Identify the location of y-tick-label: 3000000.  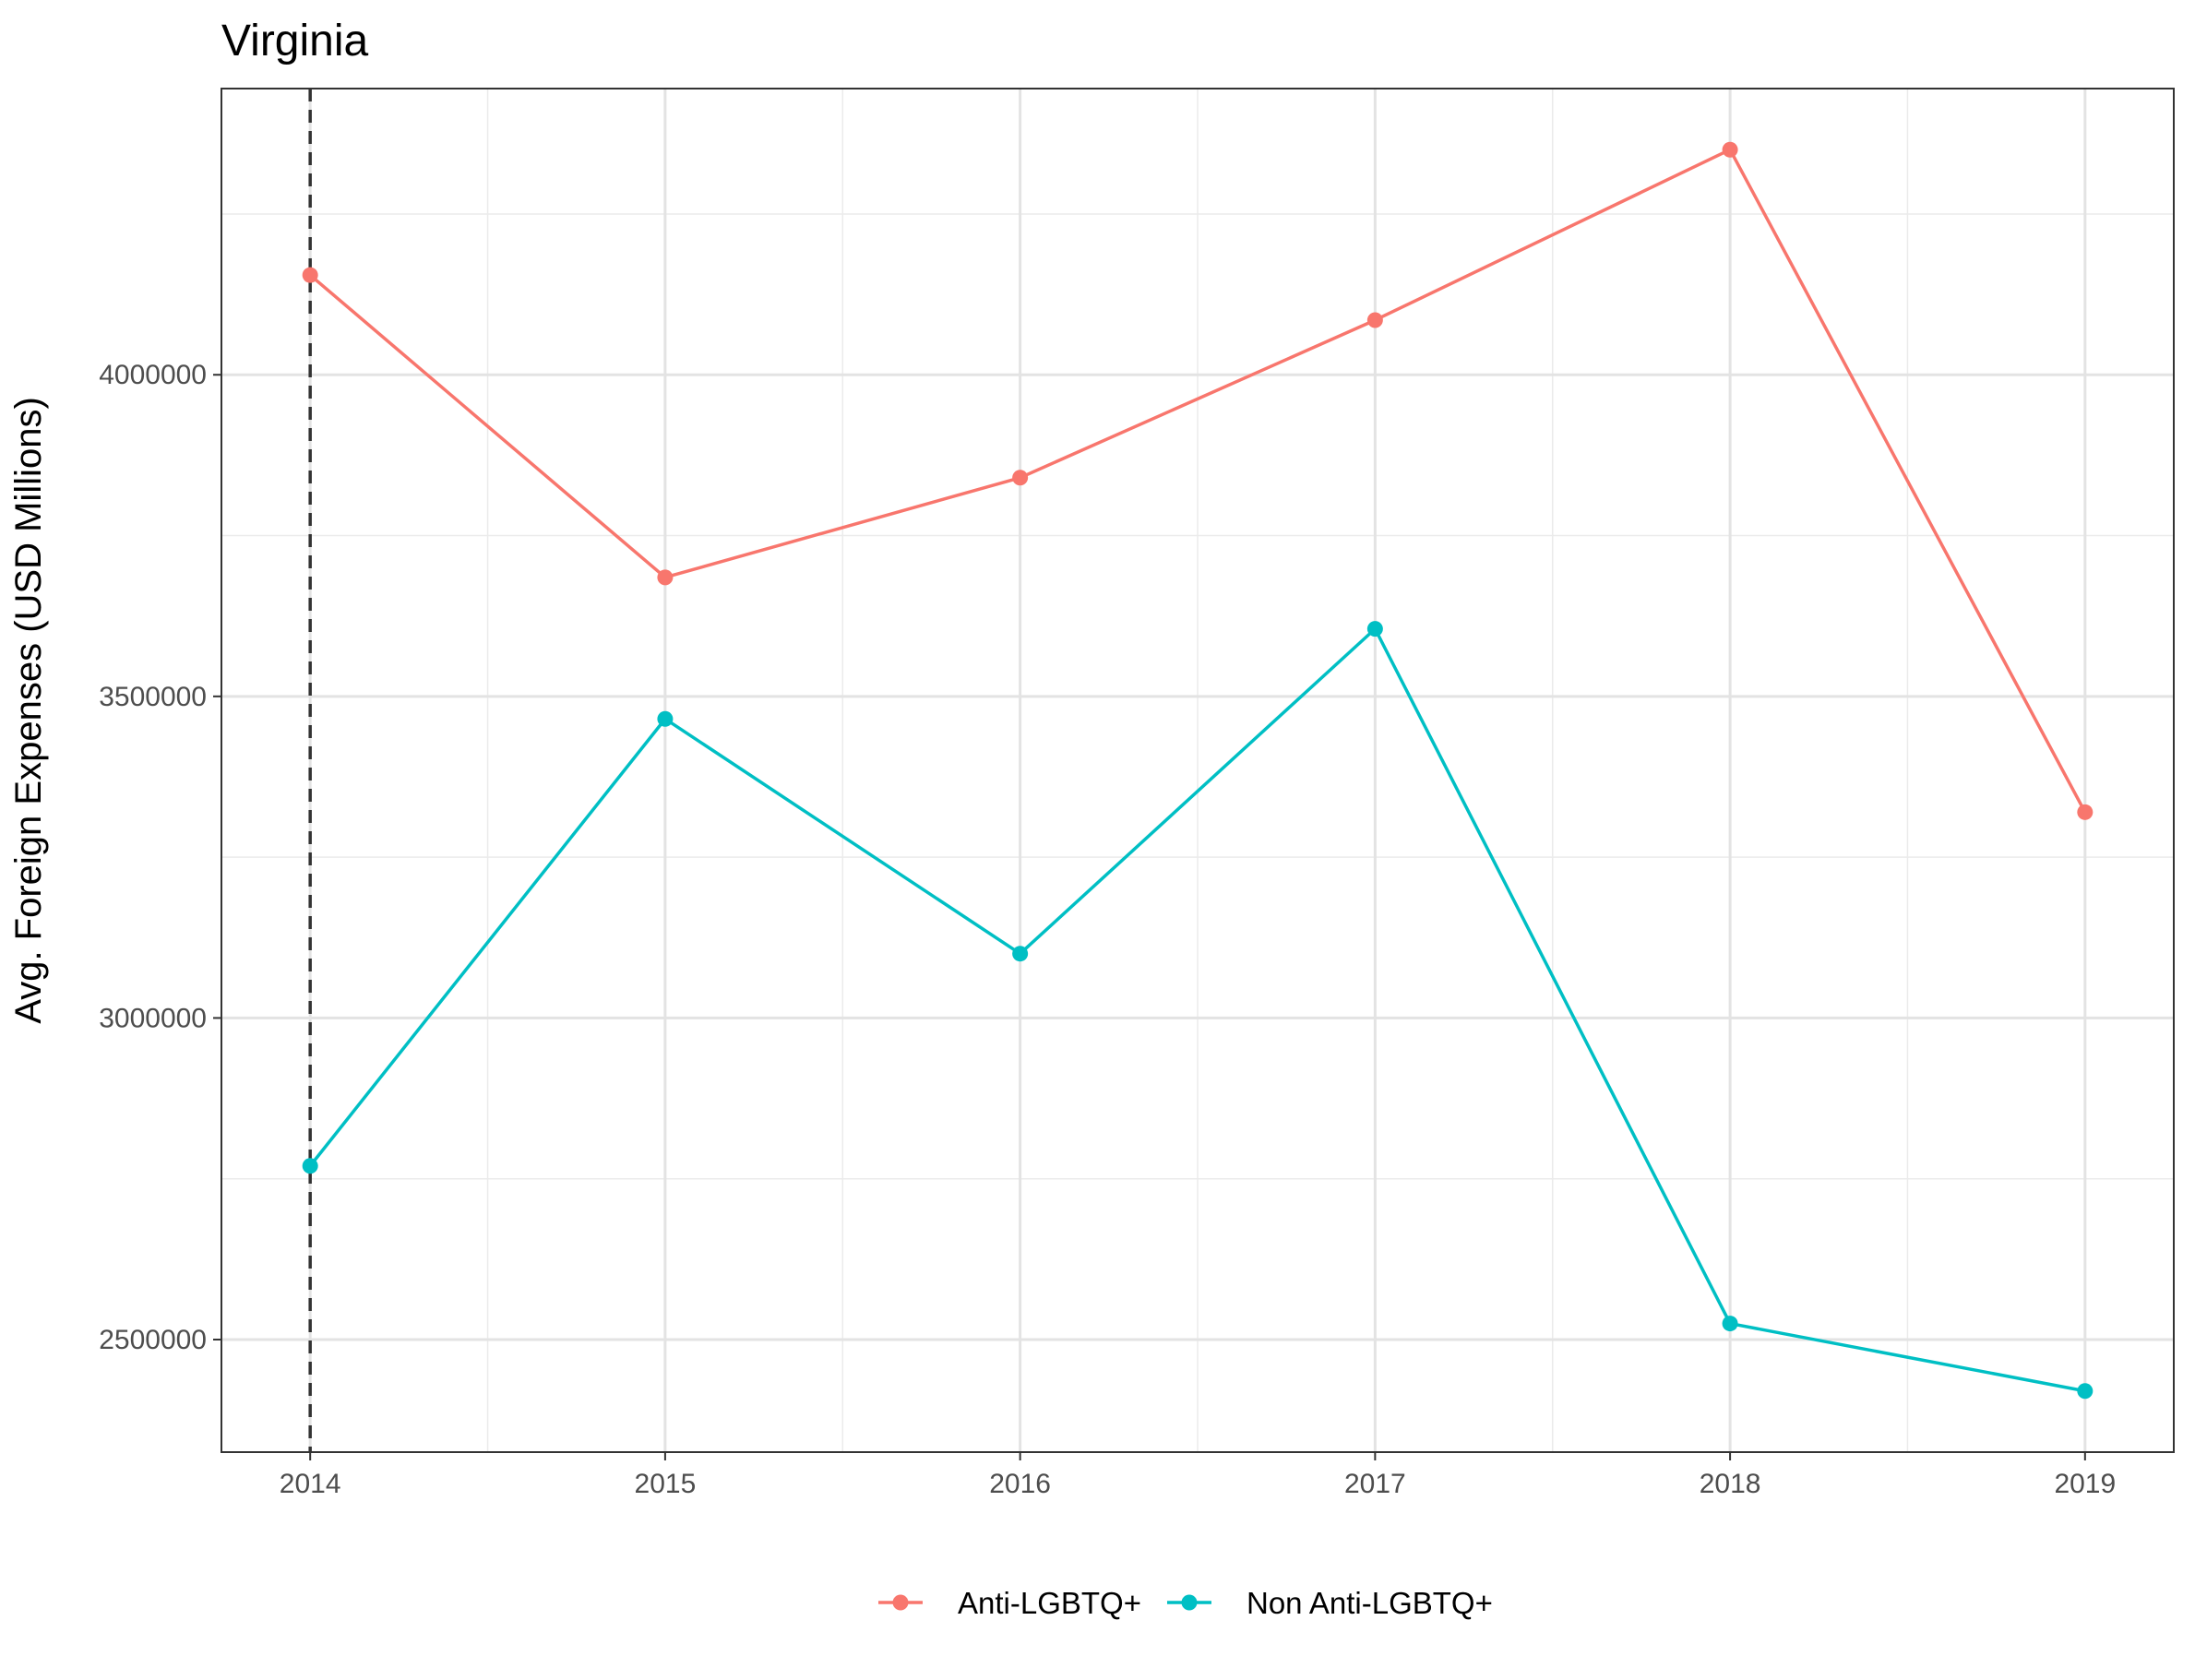
(153, 1018).